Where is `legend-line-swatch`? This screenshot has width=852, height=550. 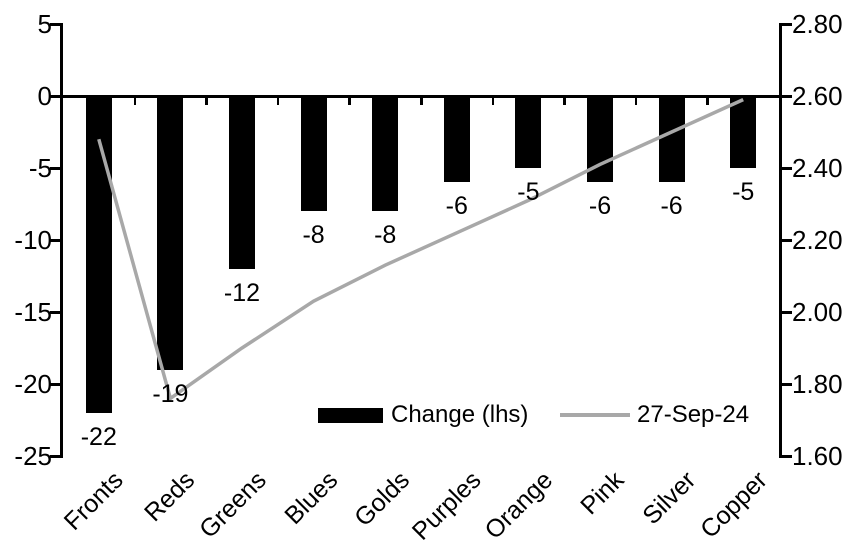 legend-line-swatch is located at coordinates (595, 415).